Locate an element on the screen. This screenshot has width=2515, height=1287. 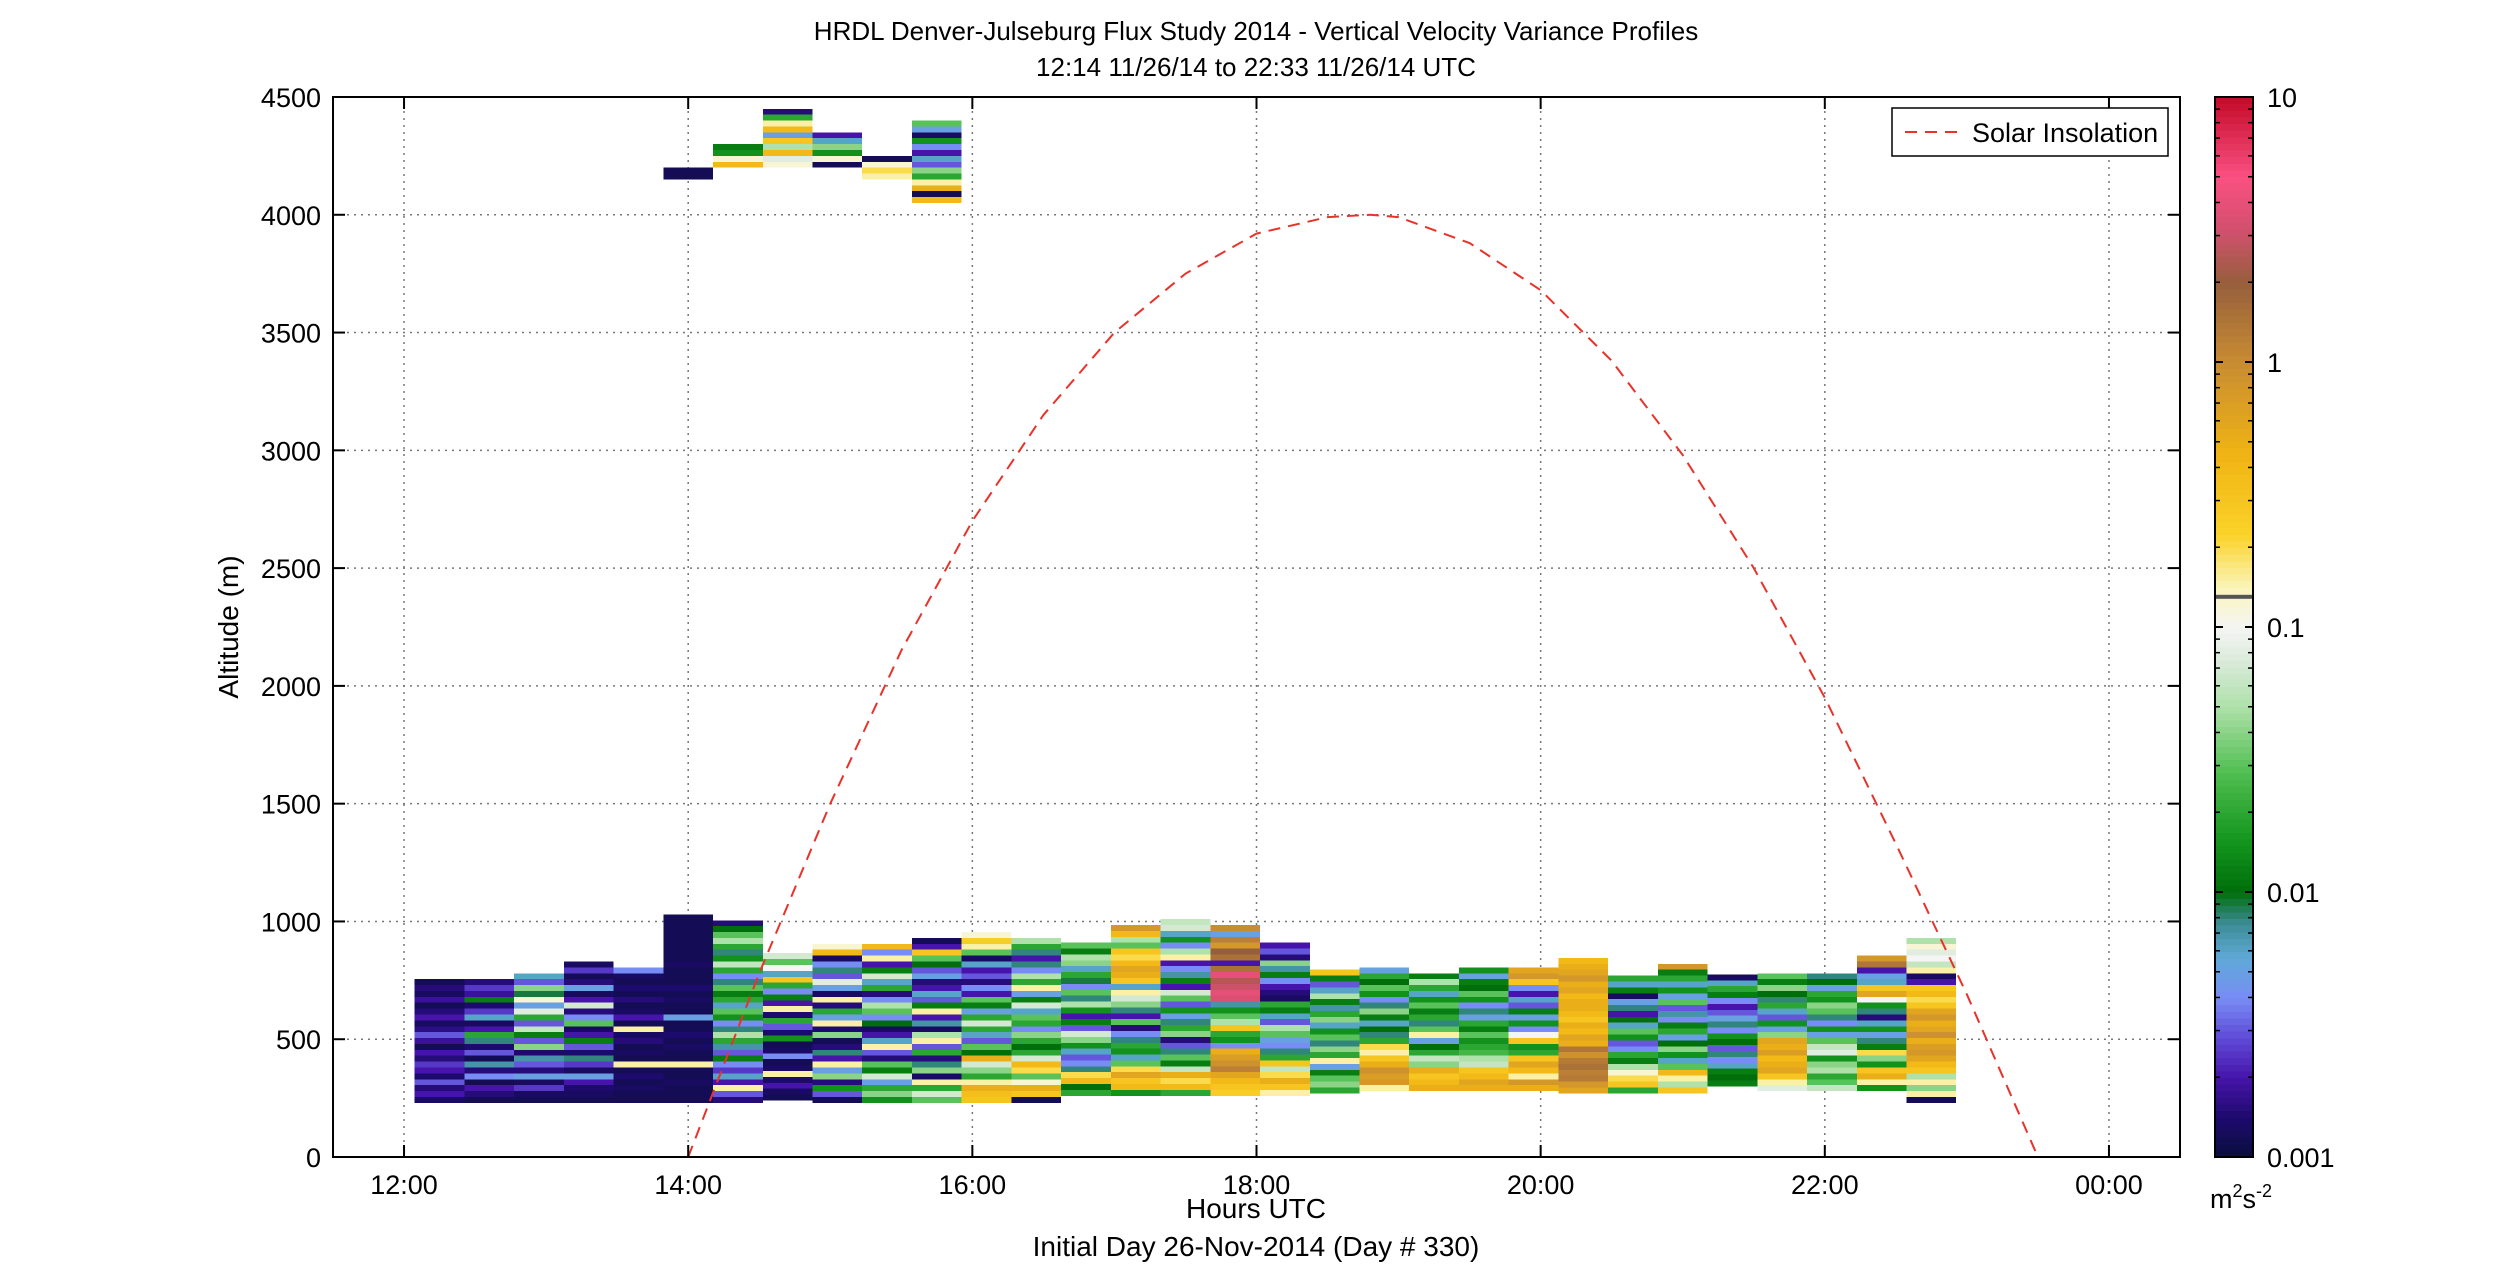
colorbar-marker-line is located at coordinates (2234, 596).